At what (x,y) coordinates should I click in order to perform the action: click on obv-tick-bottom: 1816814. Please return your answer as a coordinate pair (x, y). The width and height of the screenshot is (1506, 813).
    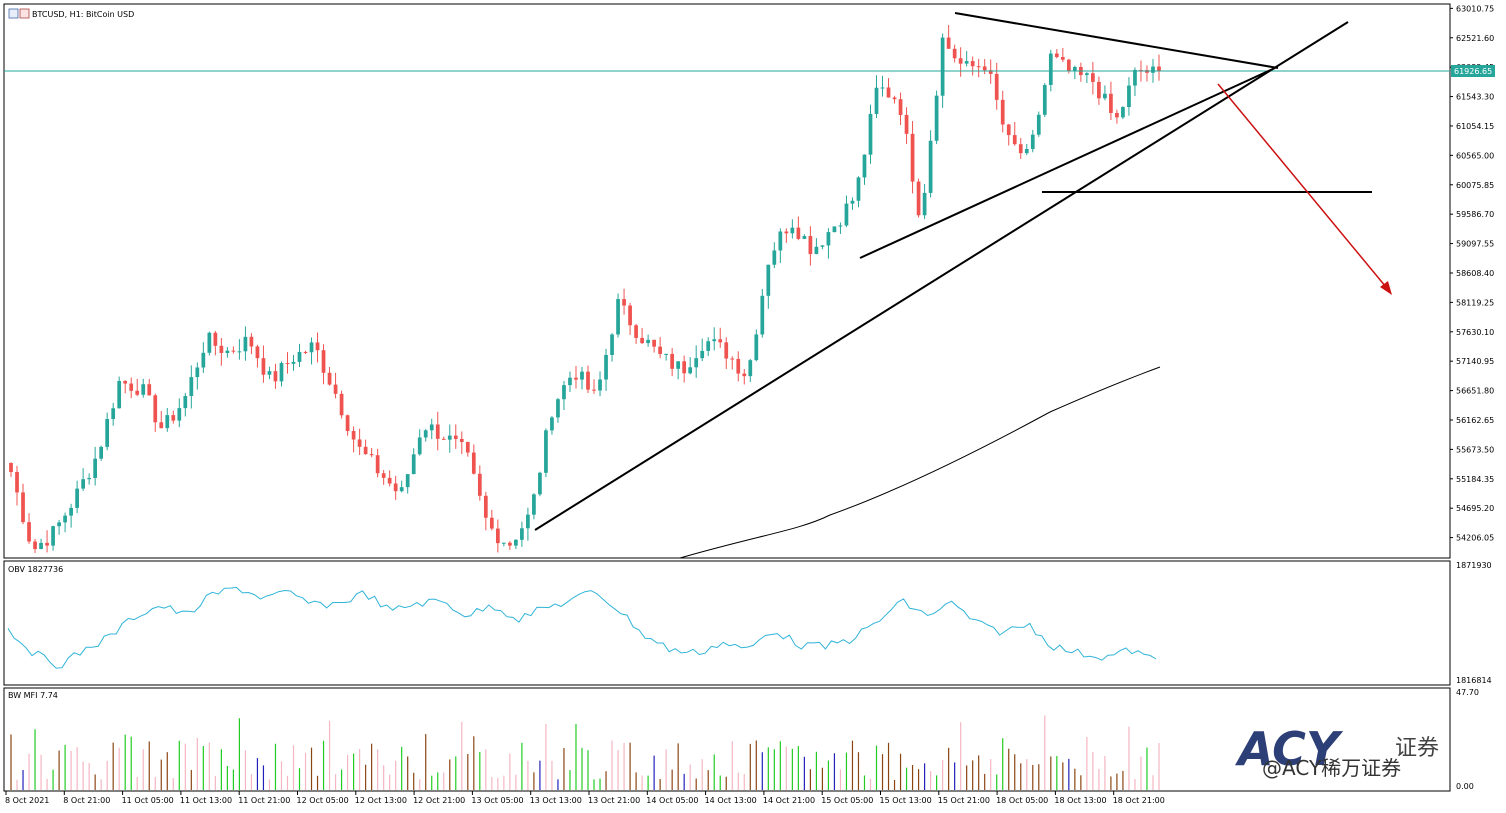
    Looking at the image, I should click on (1474, 680).